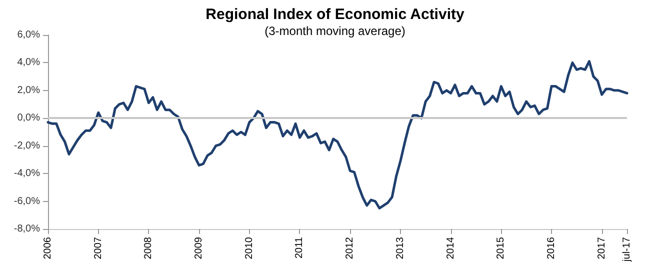 The image size is (649, 274). Describe the element at coordinates (98, 248) in the screenshot. I see `x-tick-label: 2007` at that location.